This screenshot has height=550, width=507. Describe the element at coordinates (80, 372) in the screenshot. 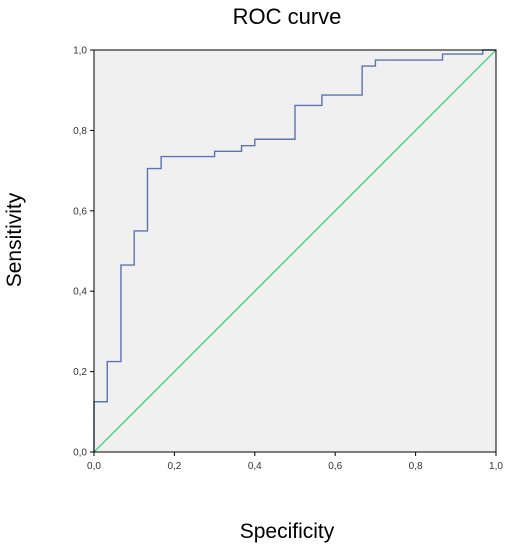

I see `y-tick-label: 0,2` at that location.